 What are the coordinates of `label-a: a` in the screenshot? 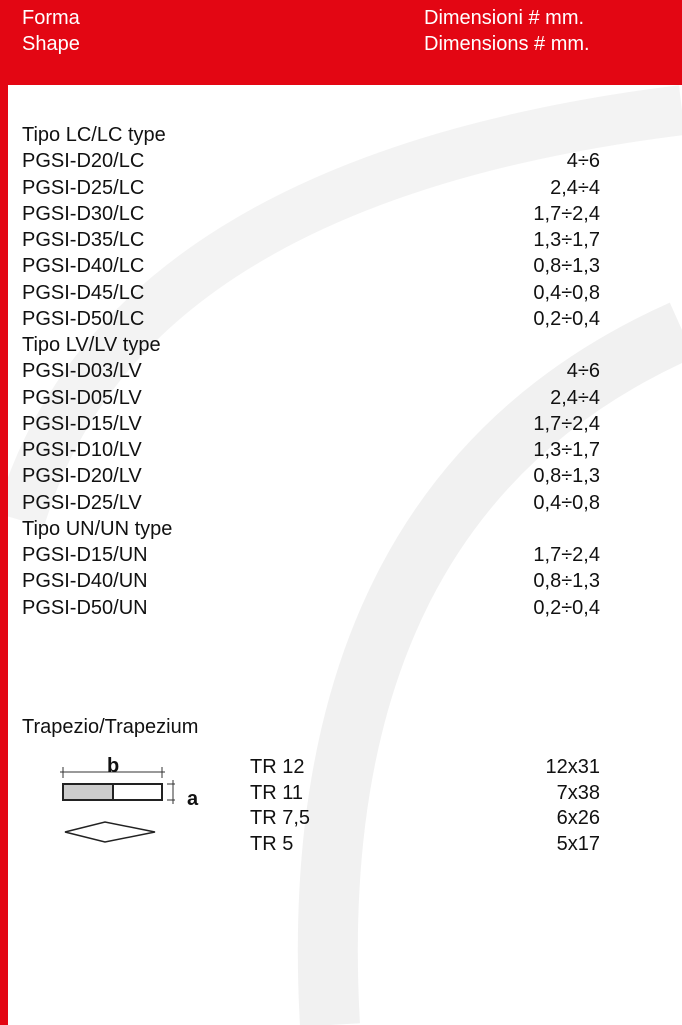 It's located at (193, 799).